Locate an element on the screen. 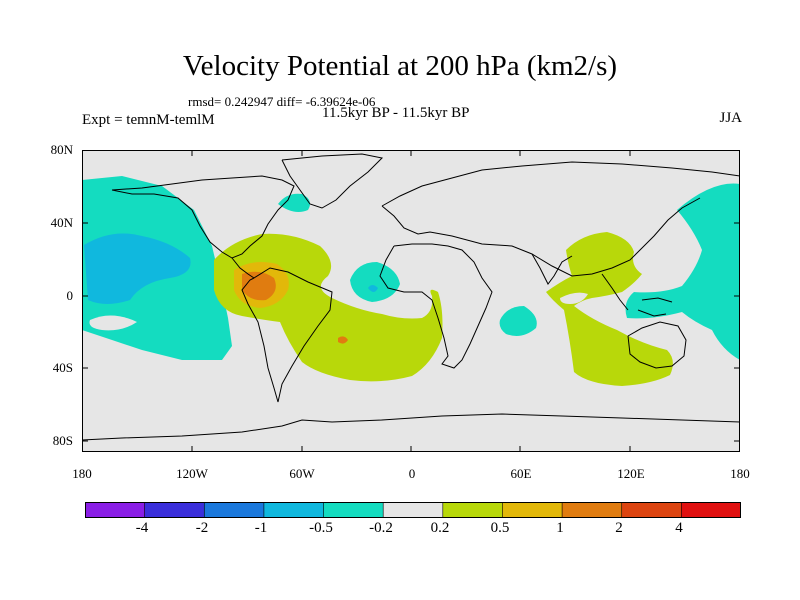 The width and height of the screenshot is (800, 600). lon-label-60e: 60E is located at coordinates (521, 473).